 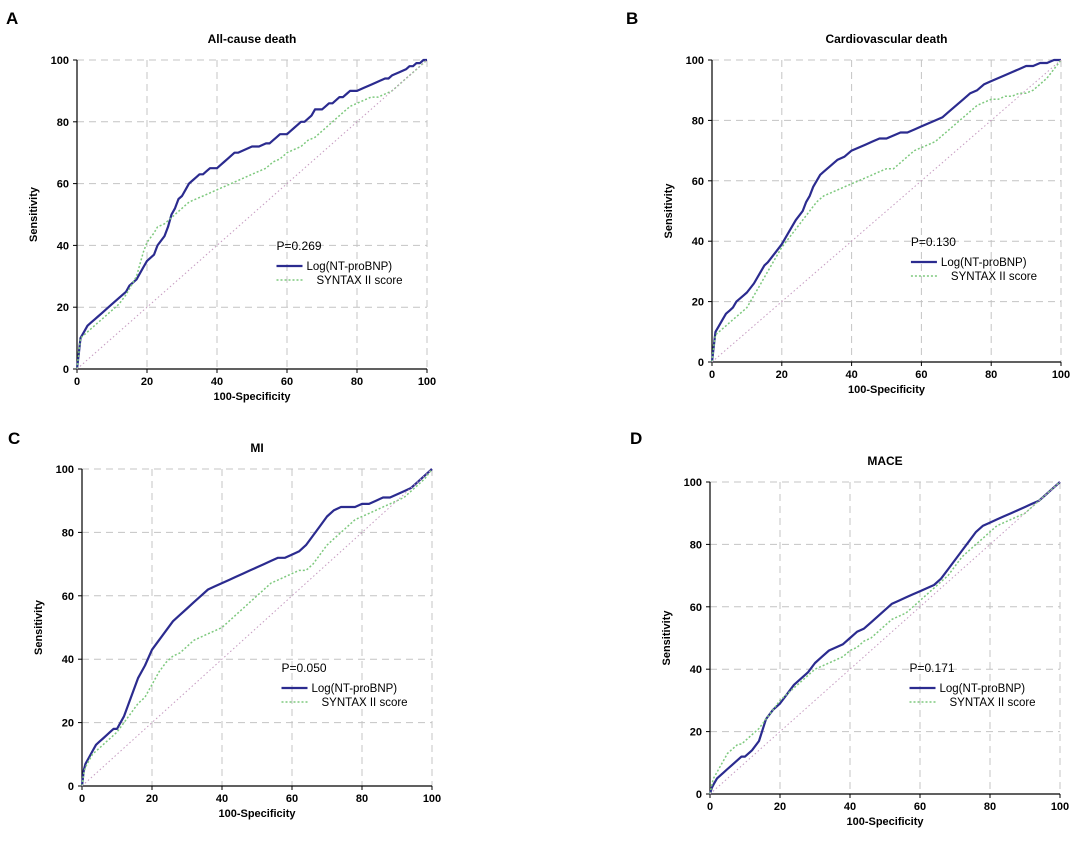 What do you see at coordinates (304, 668) in the screenshot?
I see `p-value-label: P=0.050` at bounding box center [304, 668].